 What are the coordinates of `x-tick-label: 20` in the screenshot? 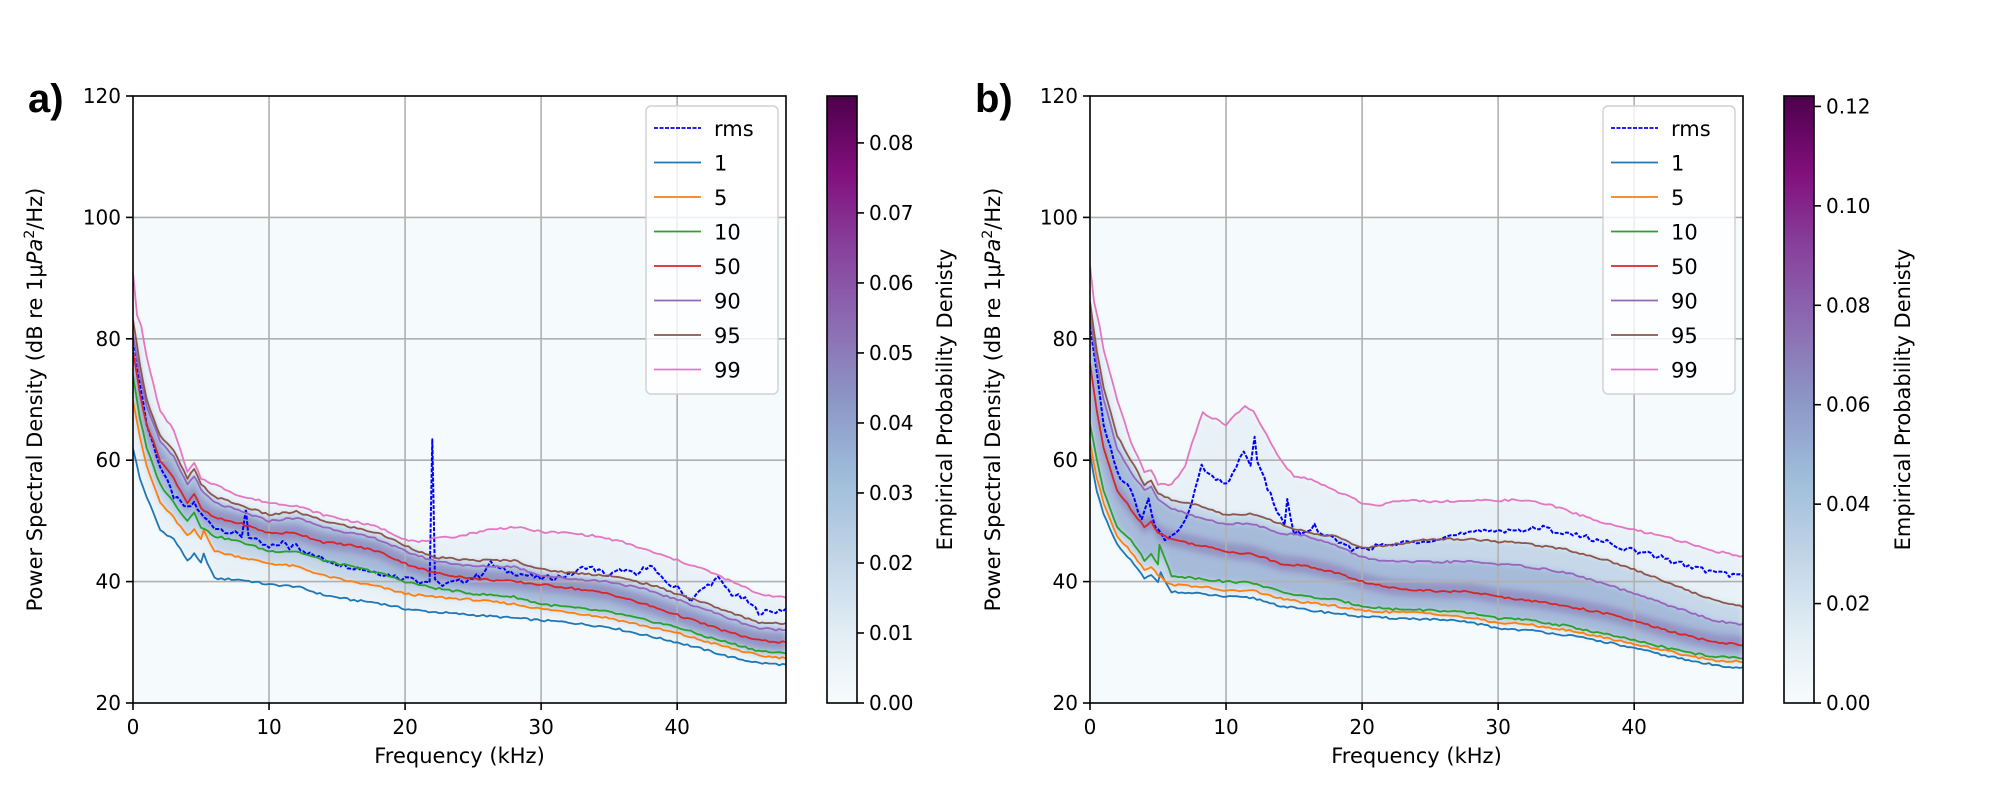 It's located at (404, 727).